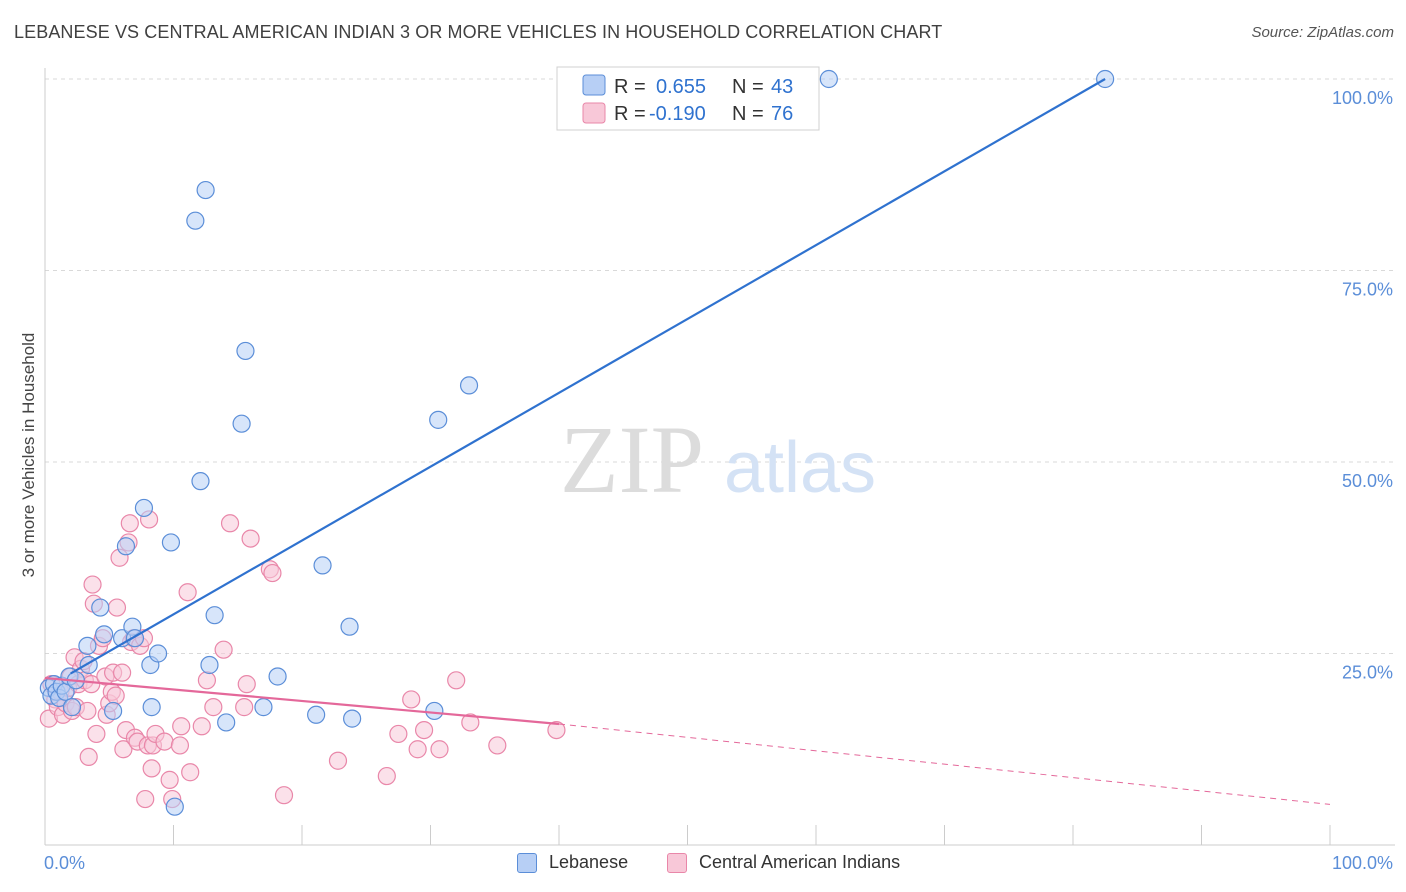  I want to click on y-tick-label-3: 100.0%, so click(1362, 98).